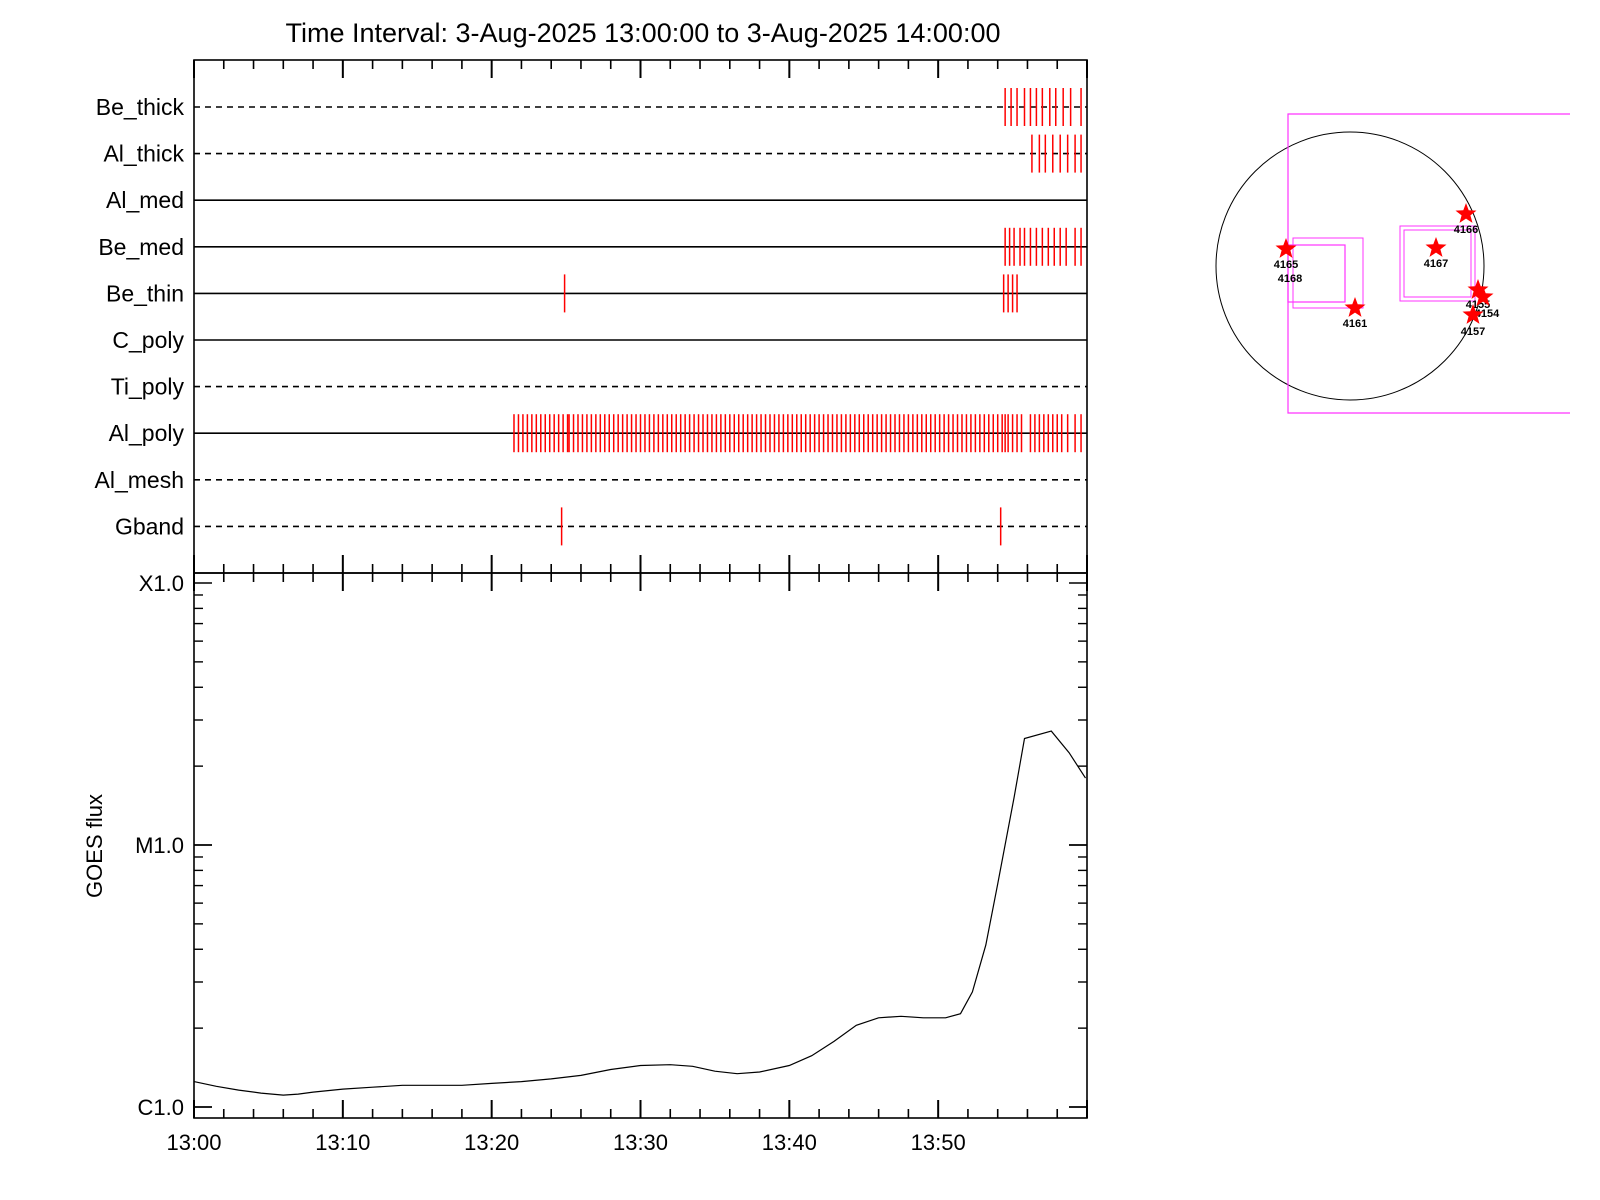 The image size is (1600, 1200). What do you see at coordinates (789, 1142) in the screenshot?
I see `x-tick-label: 13:40` at bounding box center [789, 1142].